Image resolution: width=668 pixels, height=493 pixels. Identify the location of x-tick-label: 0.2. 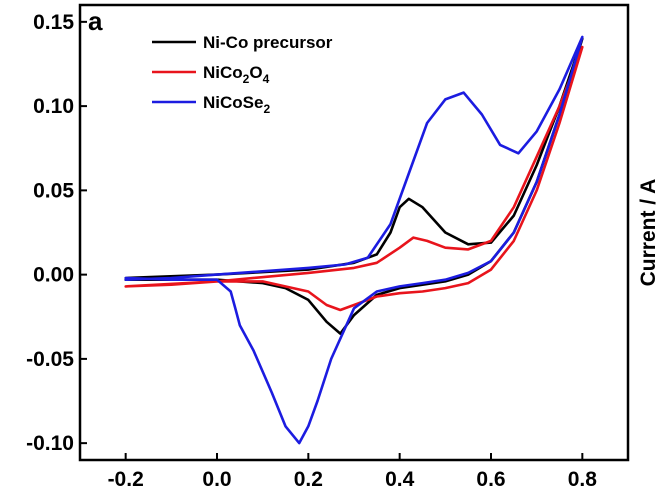
(308, 479).